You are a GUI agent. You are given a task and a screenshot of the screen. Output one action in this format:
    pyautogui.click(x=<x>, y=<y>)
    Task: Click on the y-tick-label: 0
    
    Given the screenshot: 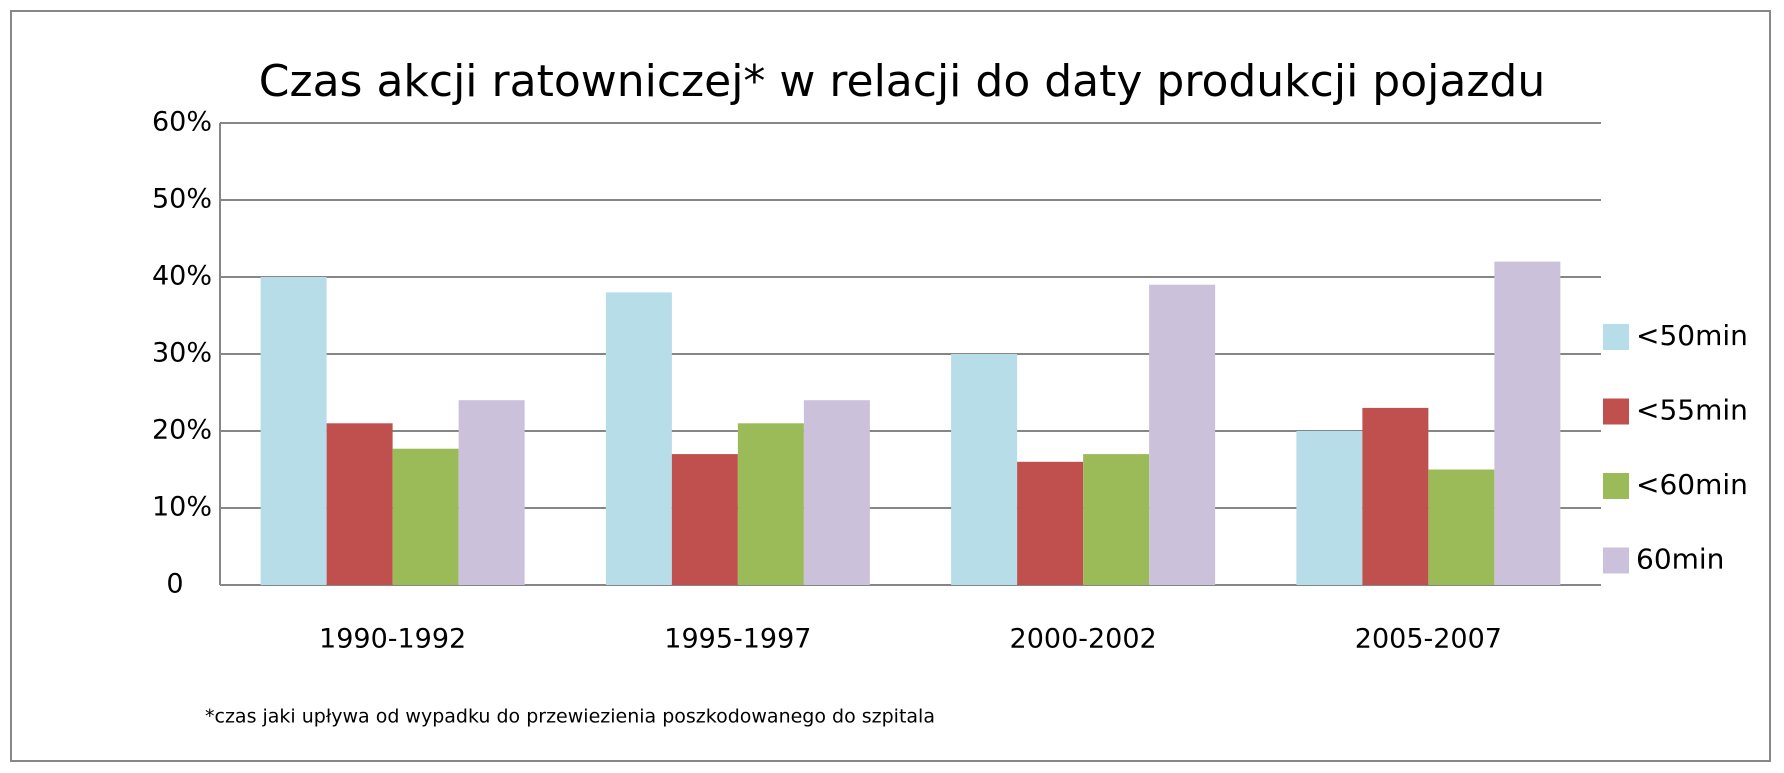 What is the action you would take?
    pyautogui.click(x=174, y=584)
    